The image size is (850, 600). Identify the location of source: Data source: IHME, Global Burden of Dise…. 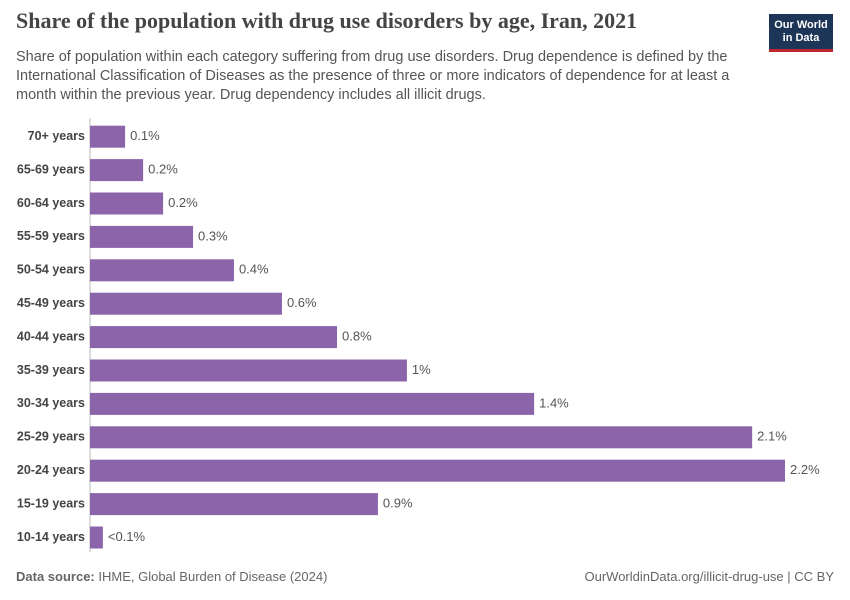
(171, 576).